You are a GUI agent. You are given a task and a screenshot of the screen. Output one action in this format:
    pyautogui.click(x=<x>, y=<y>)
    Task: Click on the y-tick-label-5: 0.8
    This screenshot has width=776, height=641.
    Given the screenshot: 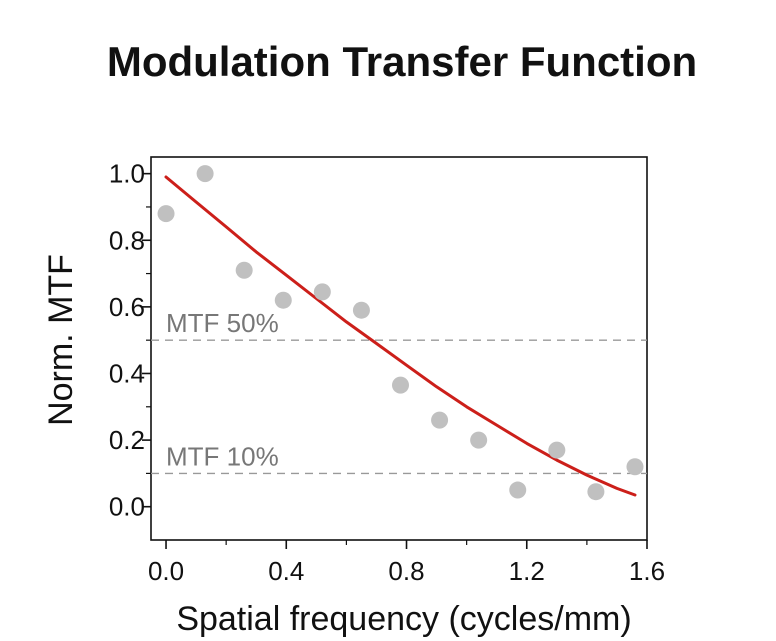 What is the action you would take?
    pyautogui.click(x=127, y=240)
    